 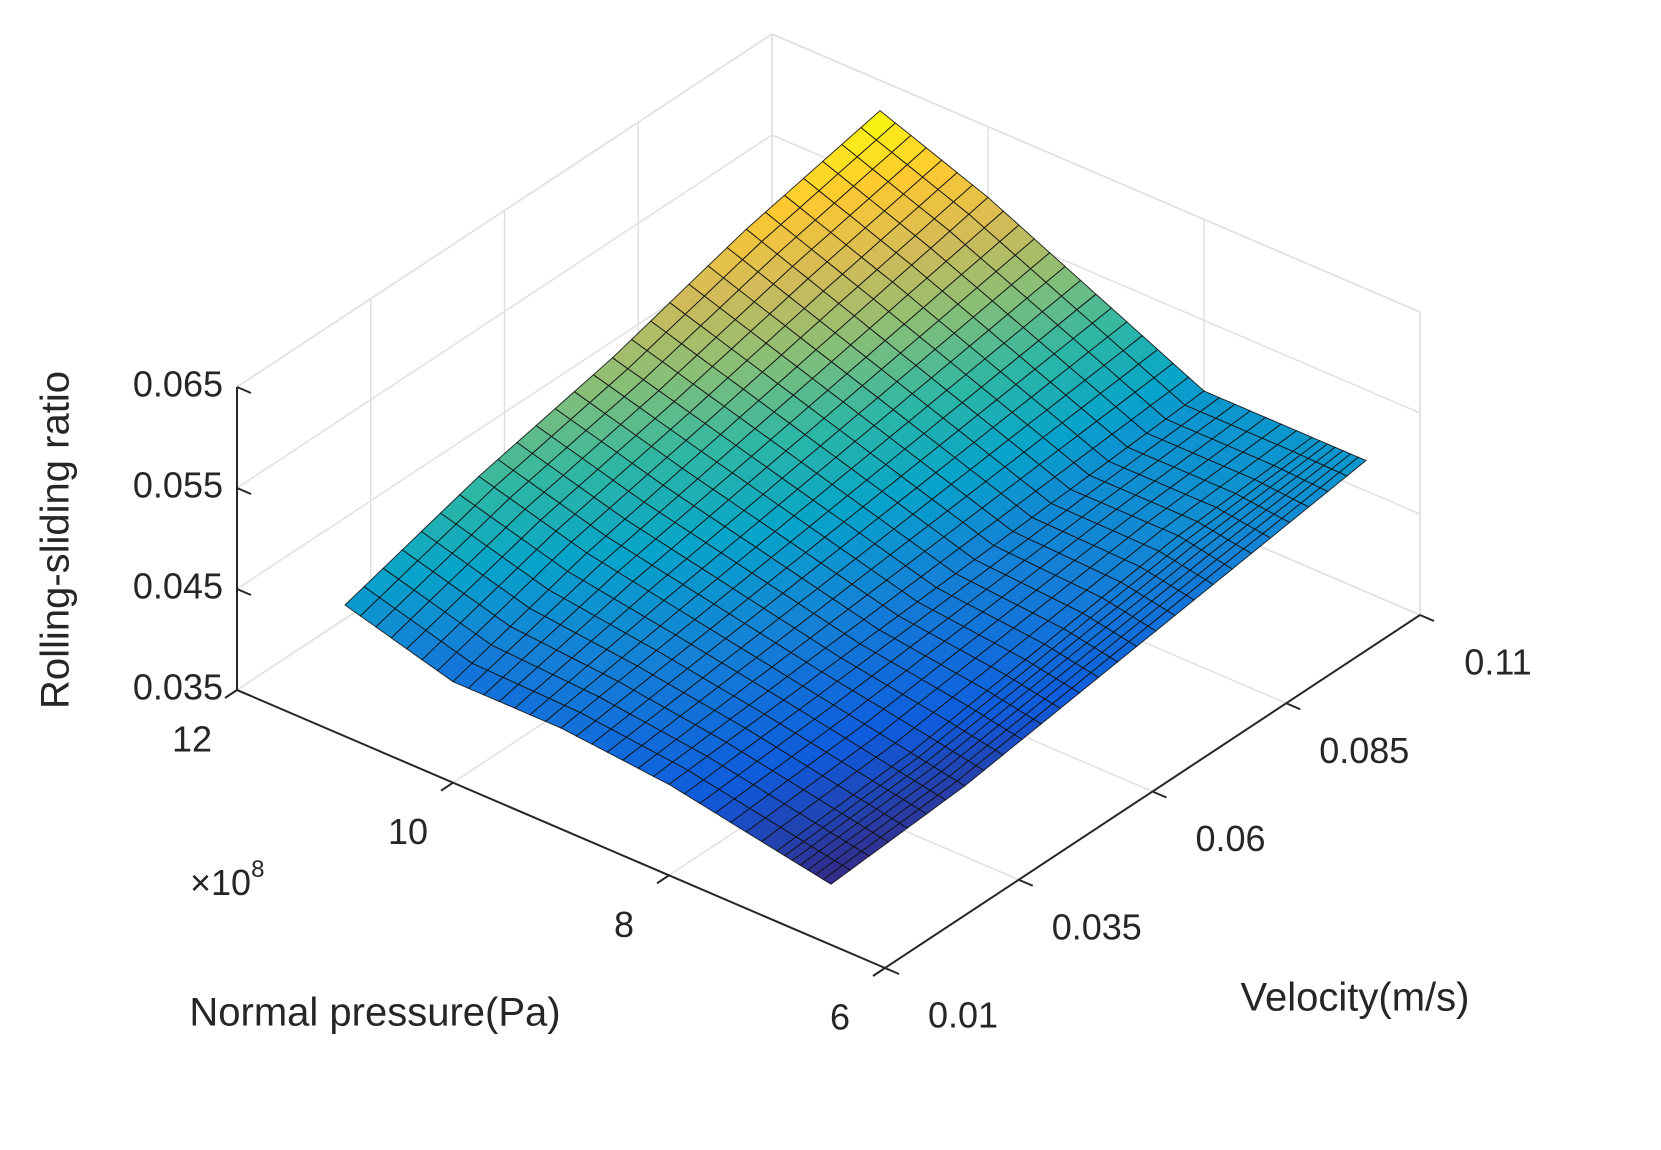 What do you see at coordinates (374, 1013) in the screenshot?
I see `x-axis-title: Normal pressure(Pa)` at bounding box center [374, 1013].